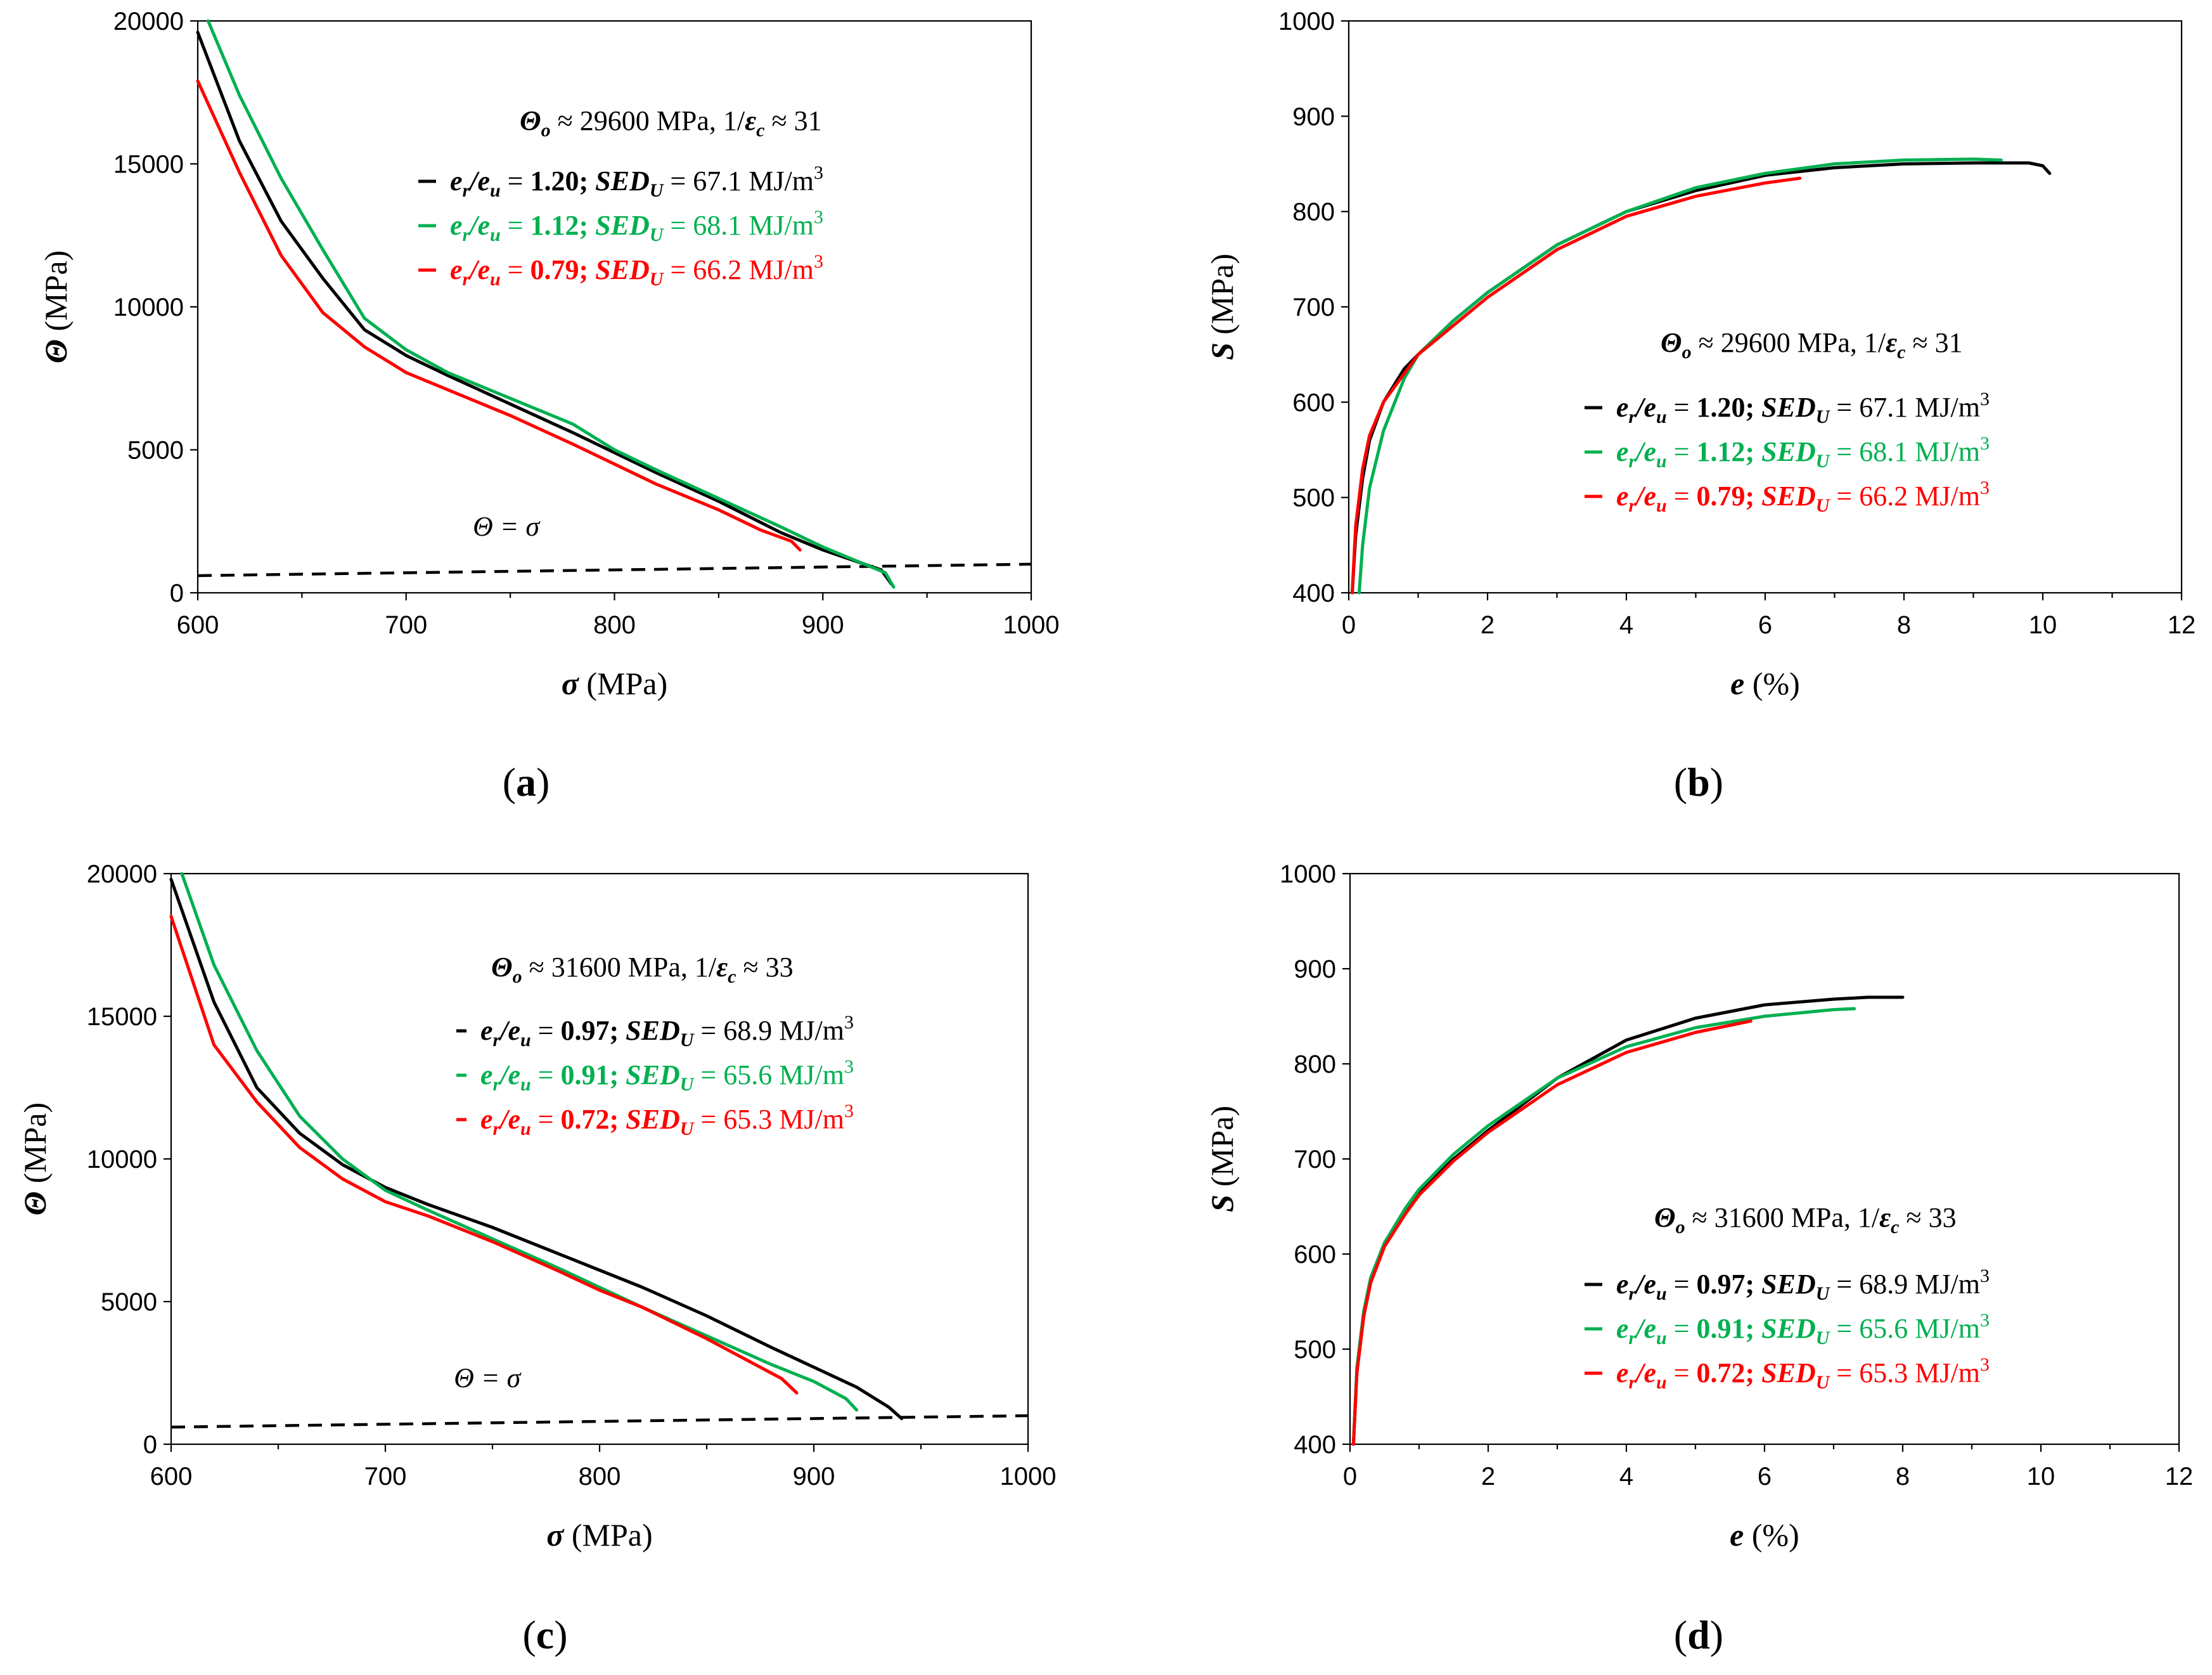 The height and width of the screenshot is (1675, 2212). I want to click on series-line-0.91, so click(519, 1142).